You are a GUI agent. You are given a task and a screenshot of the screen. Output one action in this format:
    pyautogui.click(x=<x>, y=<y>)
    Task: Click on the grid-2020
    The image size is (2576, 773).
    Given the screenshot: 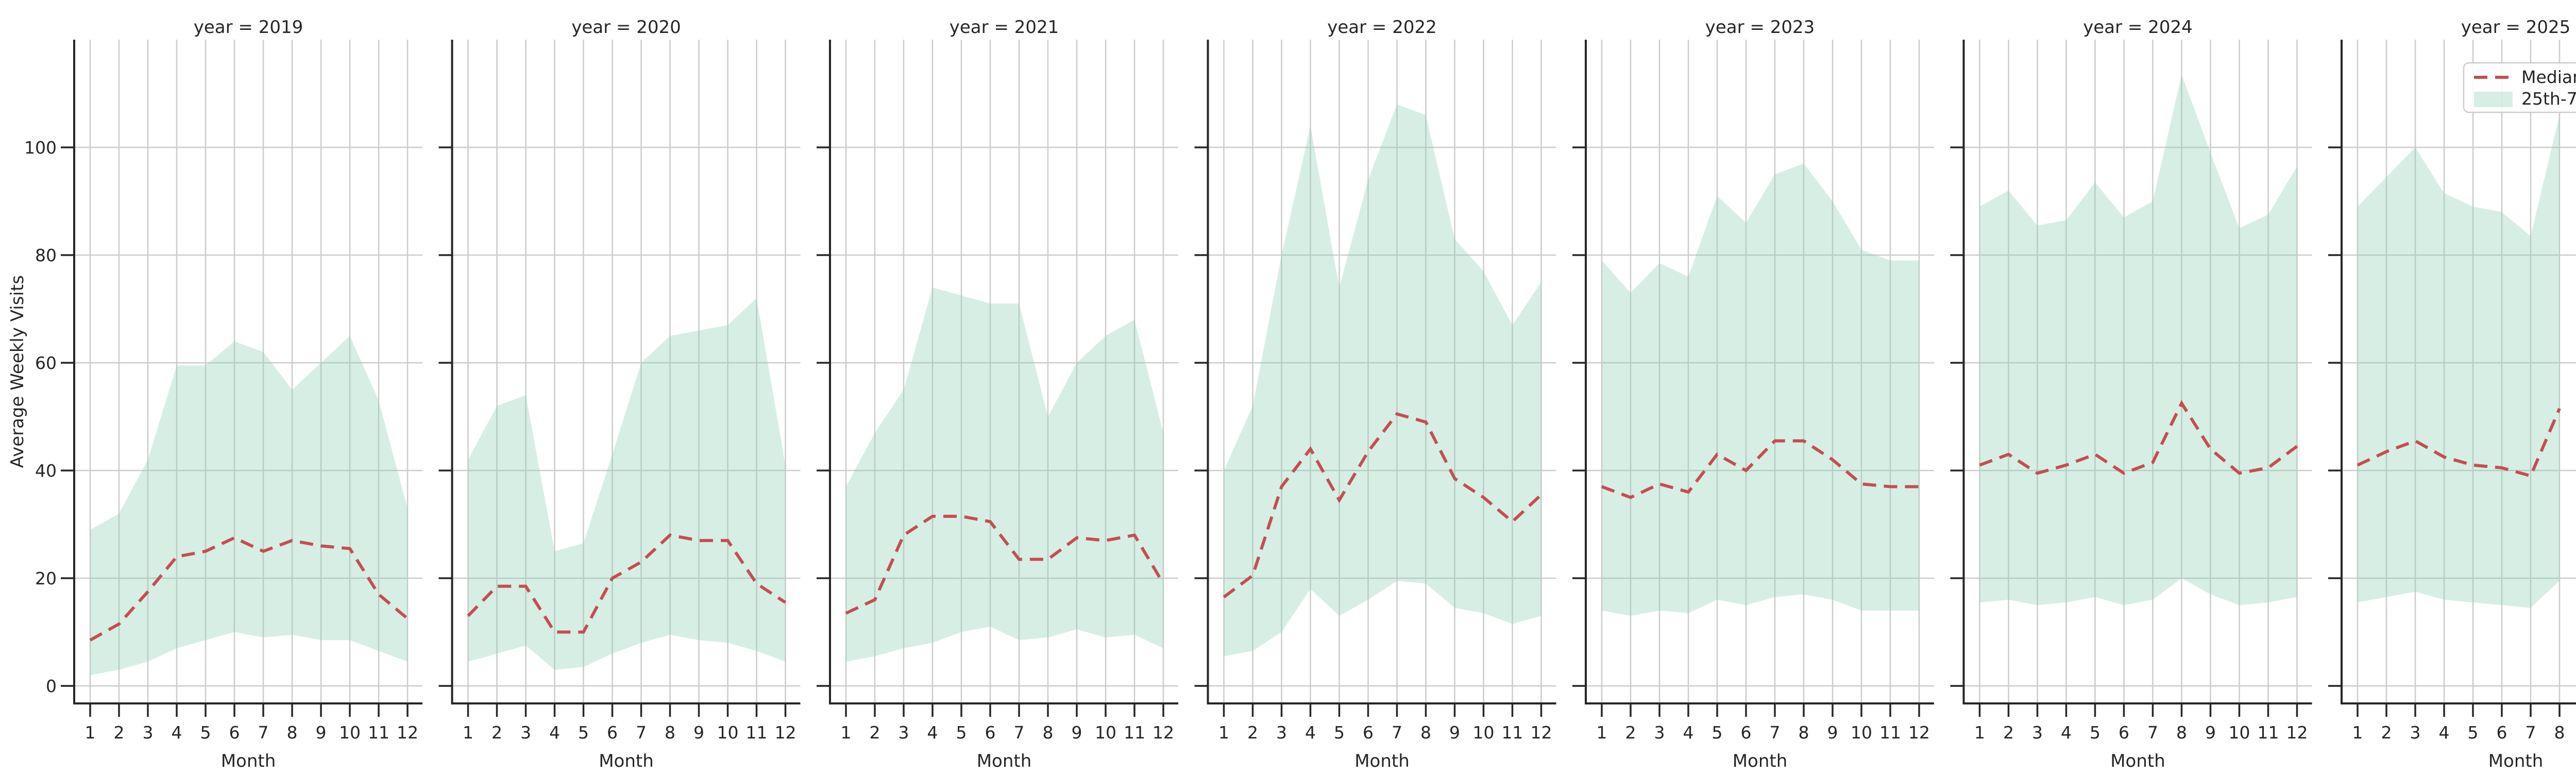 What is the action you would take?
    pyautogui.click(x=626, y=371)
    